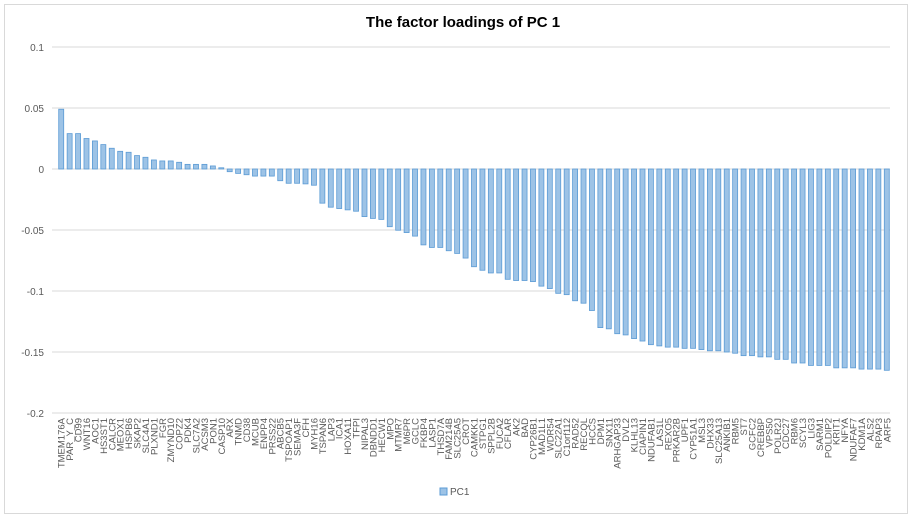 The height and width of the screenshot is (523, 919). Describe the element at coordinates (247, 430) in the screenshot. I see `x-tick-label: CD38` at that location.